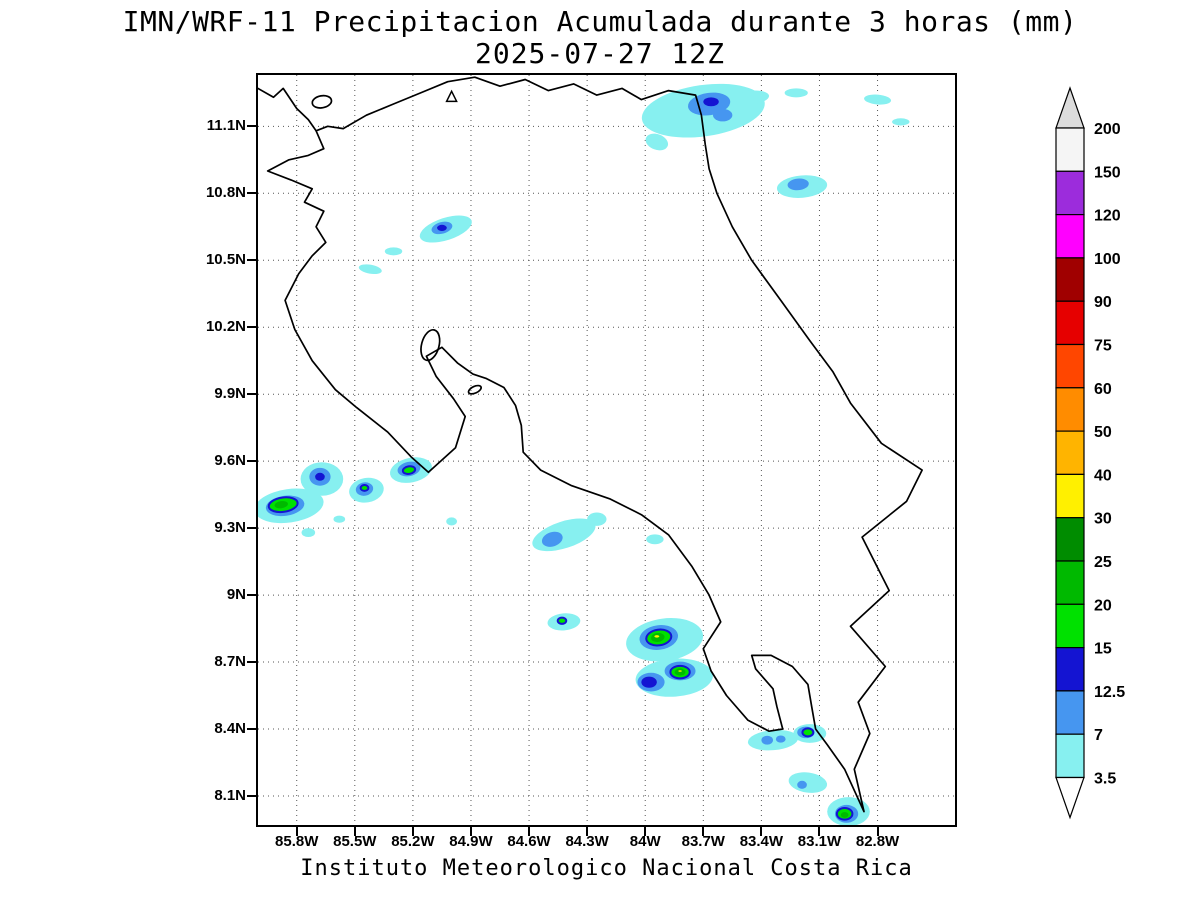 The image size is (1200, 900). What do you see at coordinates (645, 841) in the screenshot?
I see `lon-tick-label: 84W` at bounding box center [645, 841].